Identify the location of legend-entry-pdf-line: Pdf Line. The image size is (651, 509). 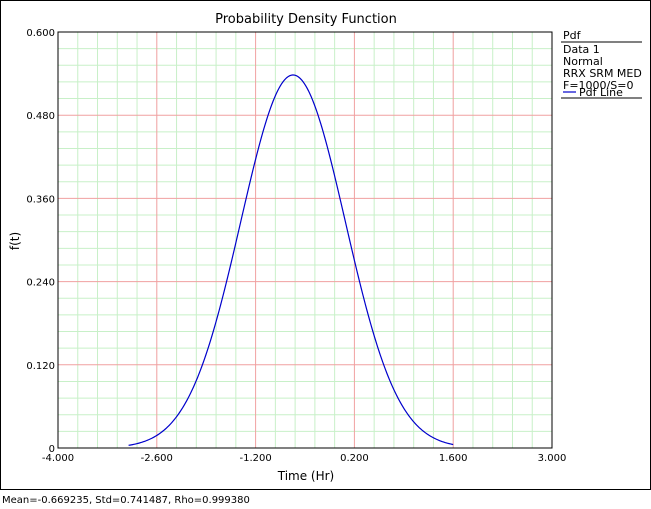
(601, 92).